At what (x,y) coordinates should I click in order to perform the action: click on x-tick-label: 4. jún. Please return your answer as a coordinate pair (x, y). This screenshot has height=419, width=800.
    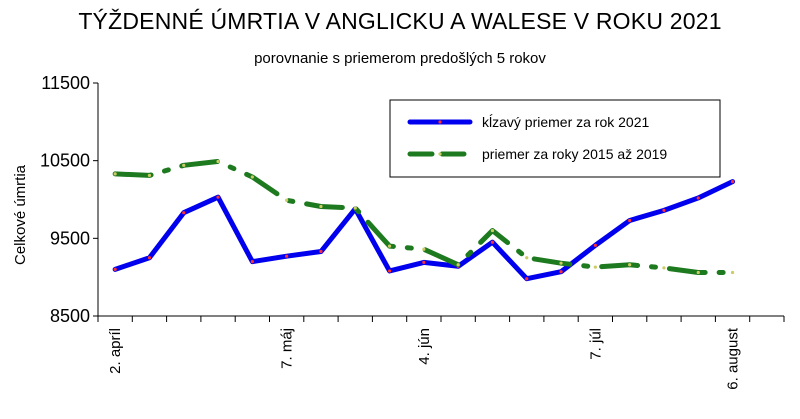
    Looking at the image, I should click on (424, 346).